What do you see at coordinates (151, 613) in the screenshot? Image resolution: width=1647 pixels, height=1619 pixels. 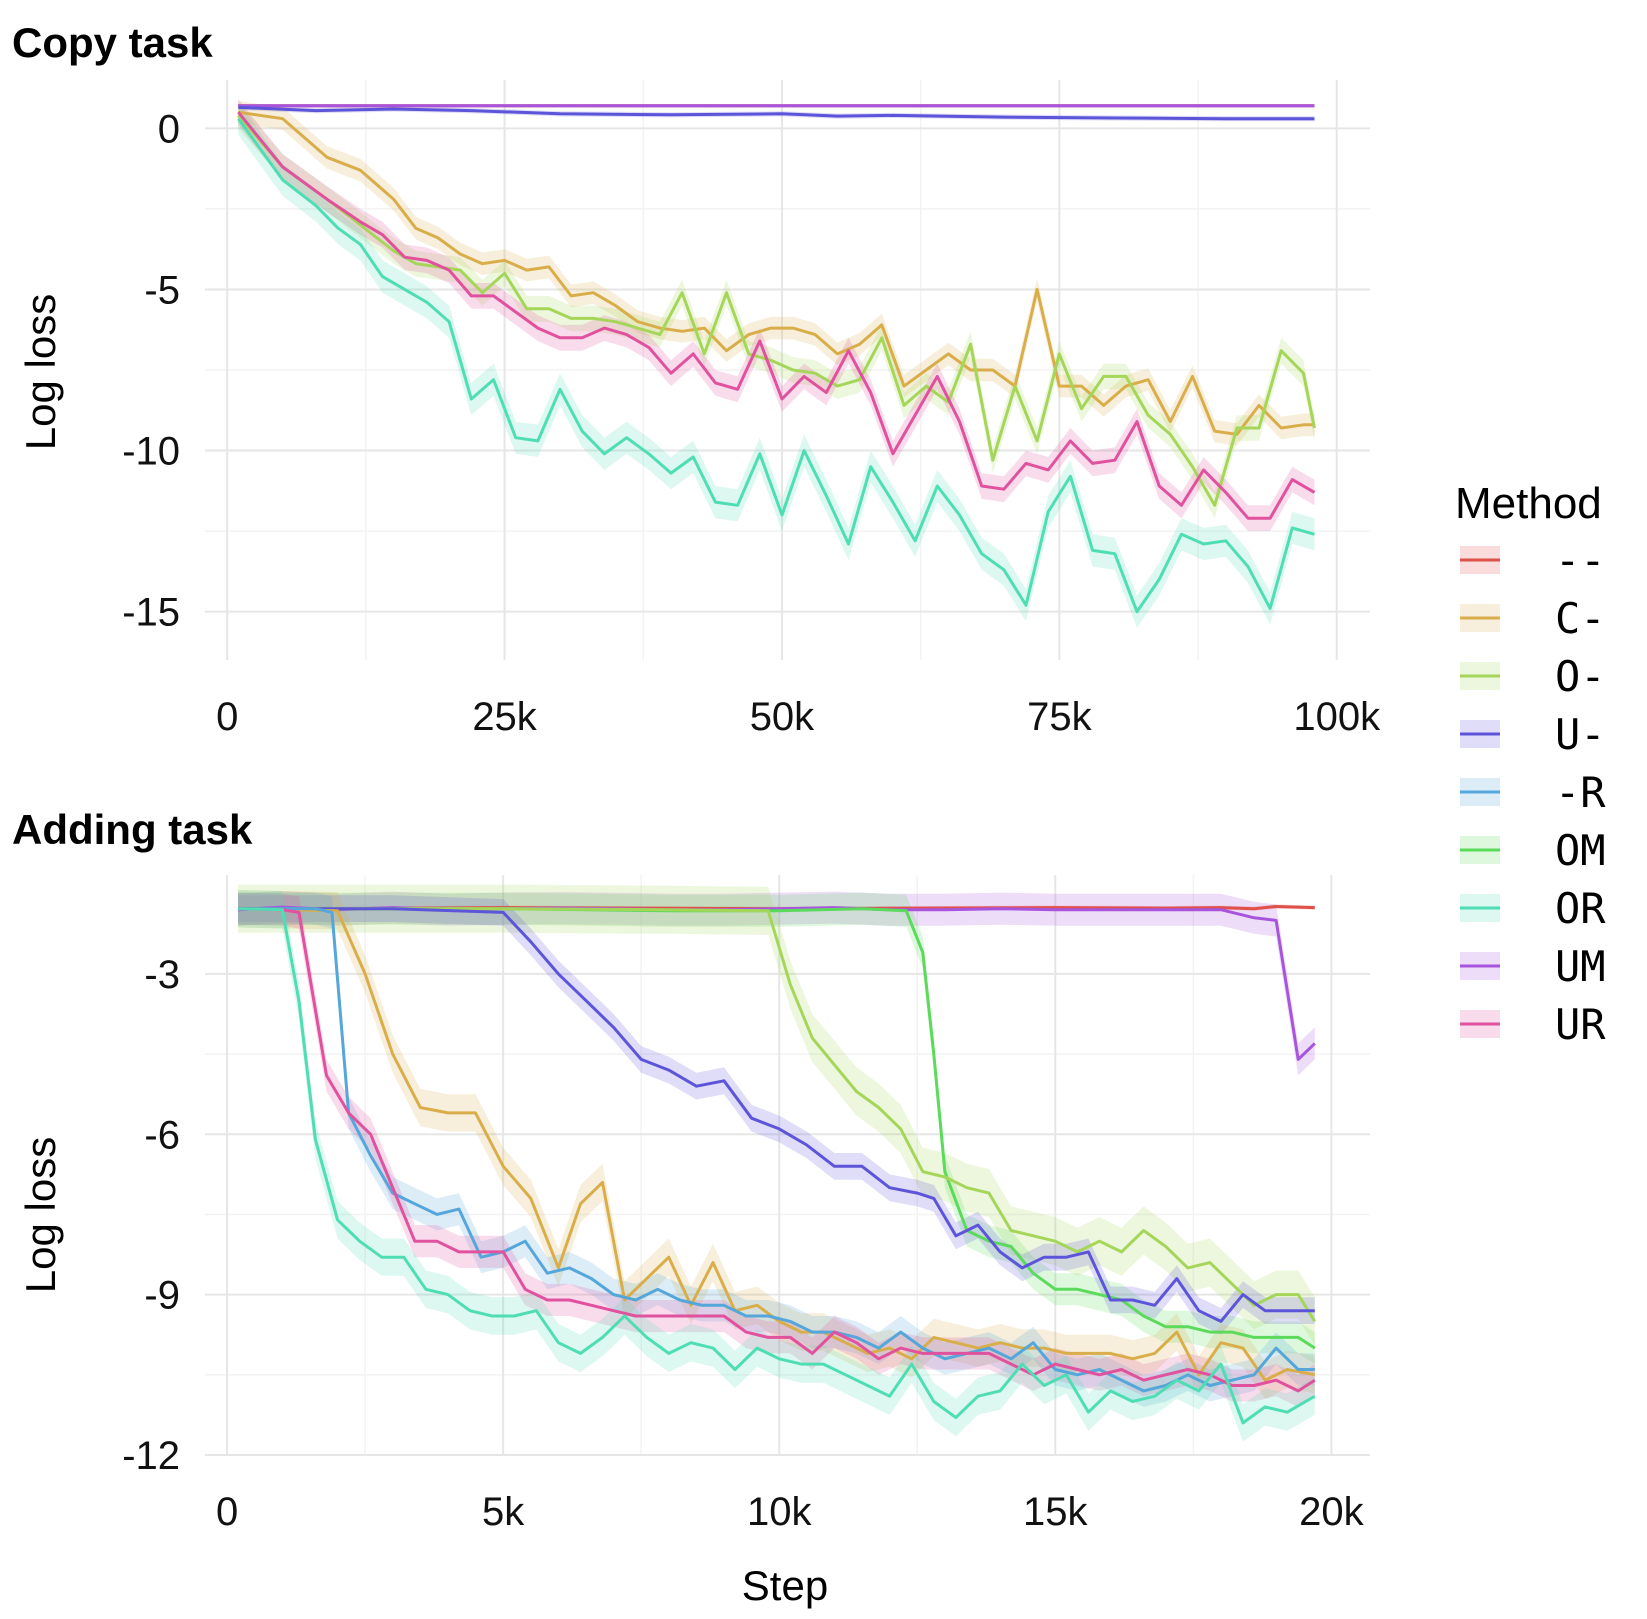 I see `copy-task-y-tick-label: -15` at bounding box center [151, 613].